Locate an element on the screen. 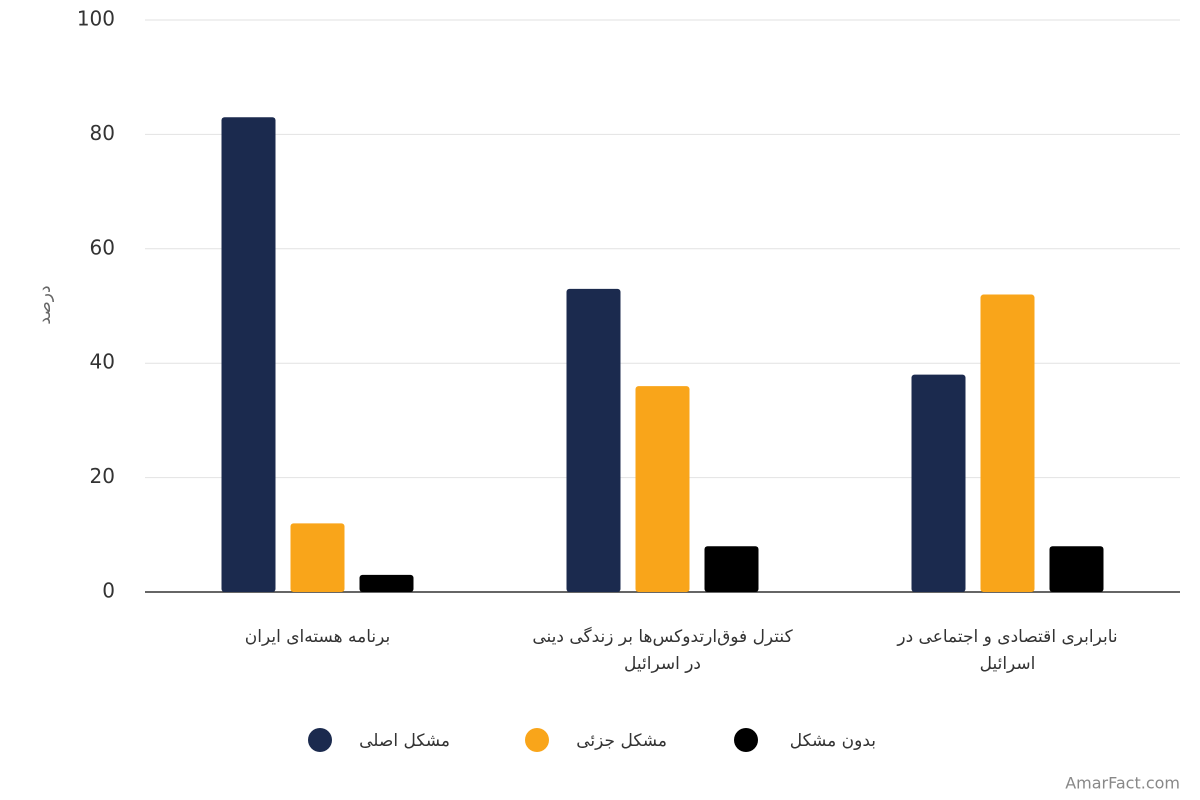 The image size is (1200, 800). y-tick-label: 100 is located at coordinates (96, 19).